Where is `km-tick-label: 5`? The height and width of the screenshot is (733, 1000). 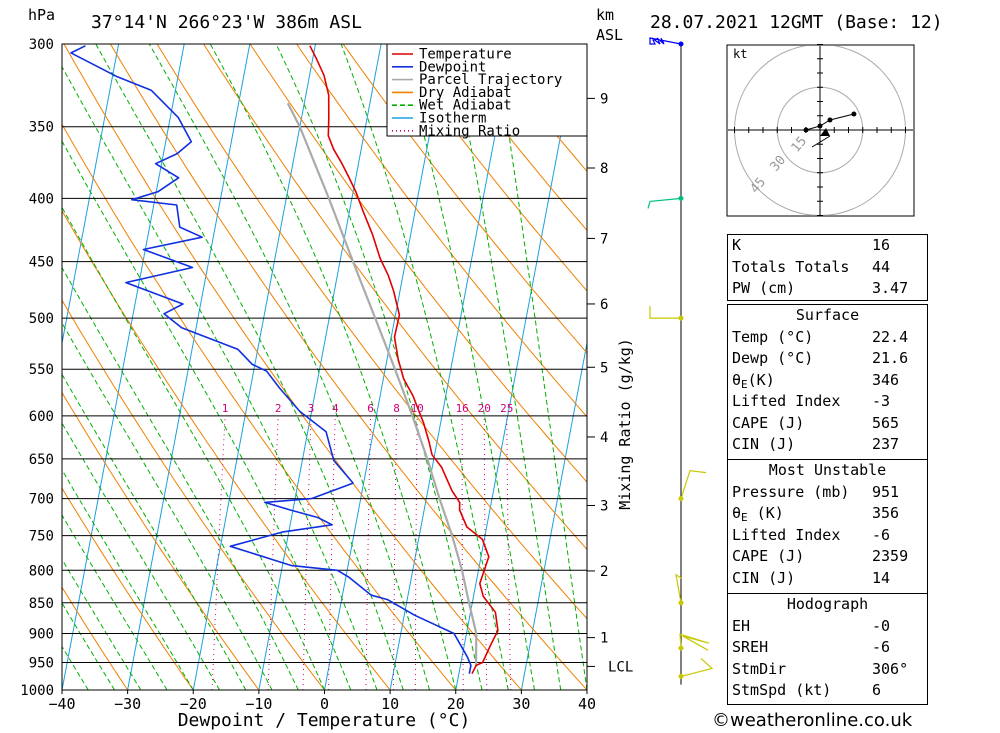 km-tick-label: 5 is located at coordinates (604, 368).